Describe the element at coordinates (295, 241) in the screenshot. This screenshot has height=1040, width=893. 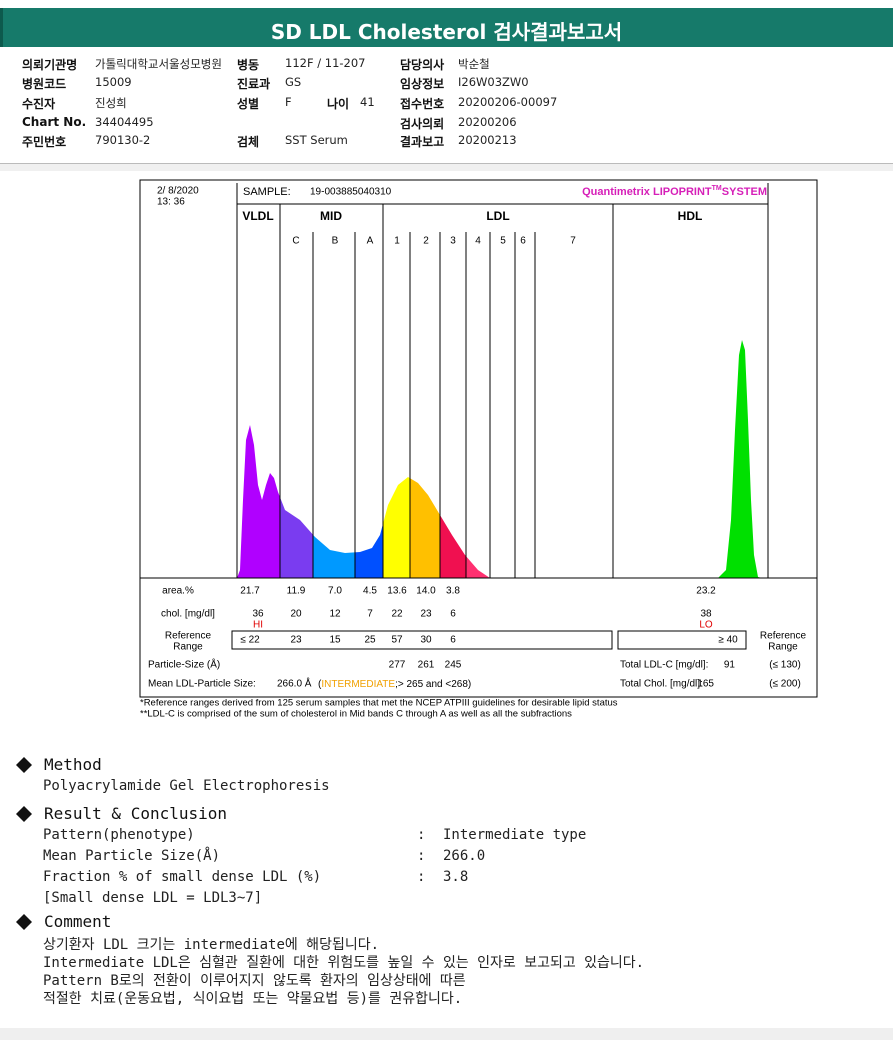
I see `subband-label: C` at that location.